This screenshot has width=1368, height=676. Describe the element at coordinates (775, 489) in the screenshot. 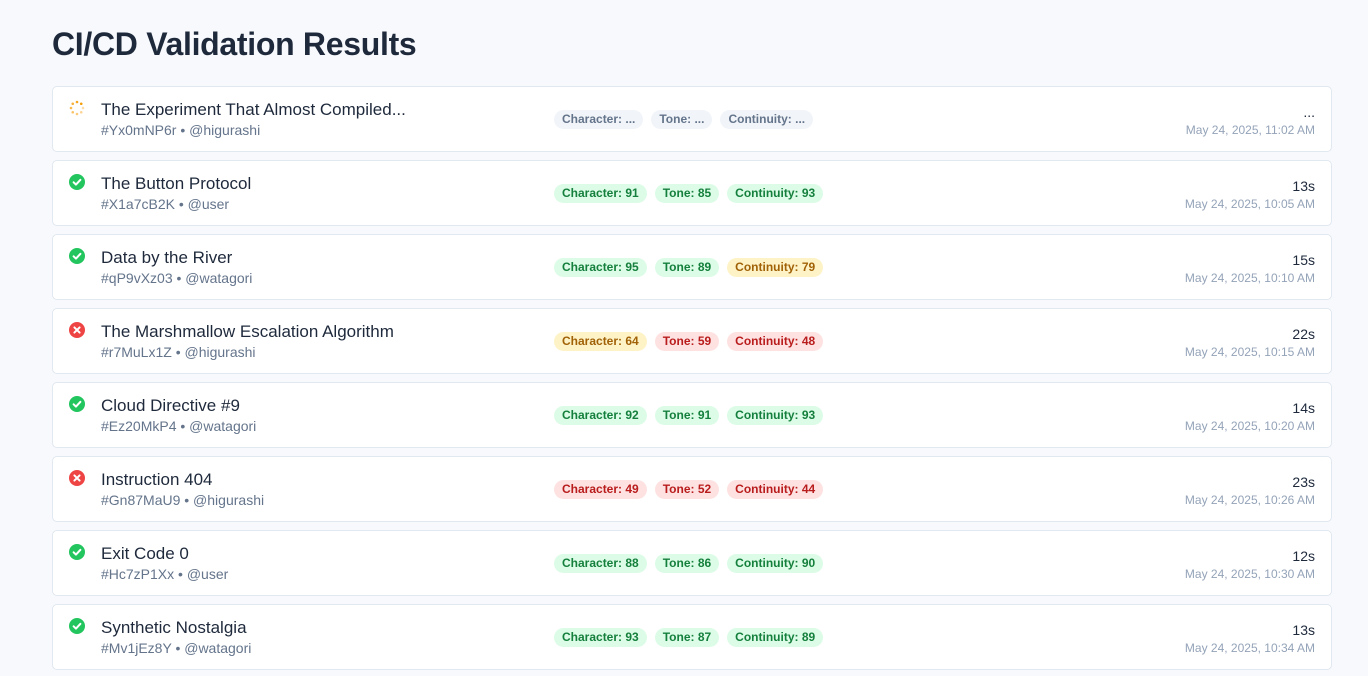

I see `continuity-badge: Continuity: 44` at that location.